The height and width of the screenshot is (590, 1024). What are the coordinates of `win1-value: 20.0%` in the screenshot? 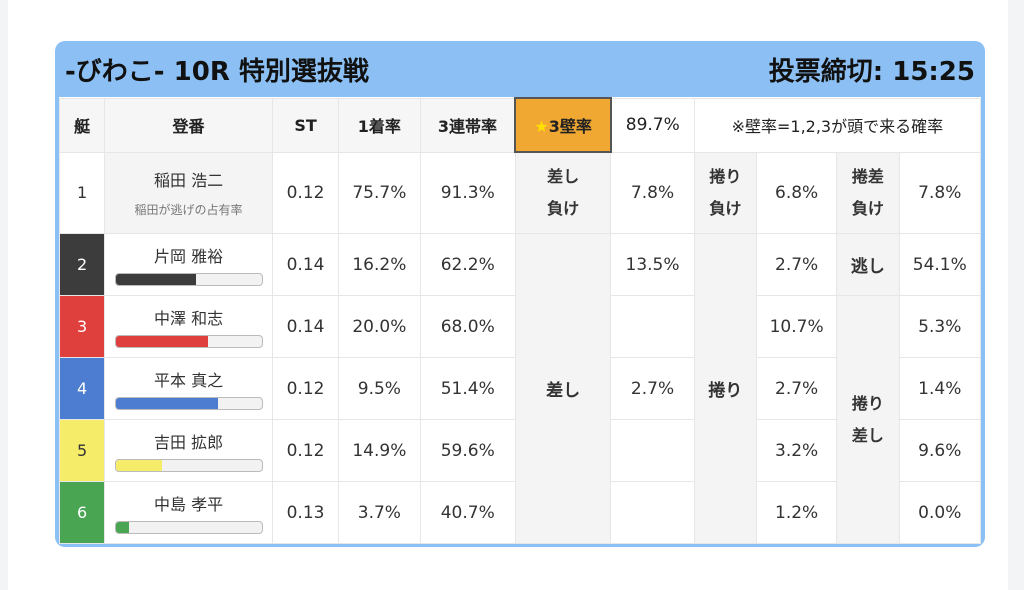 It's located at (379, 326).